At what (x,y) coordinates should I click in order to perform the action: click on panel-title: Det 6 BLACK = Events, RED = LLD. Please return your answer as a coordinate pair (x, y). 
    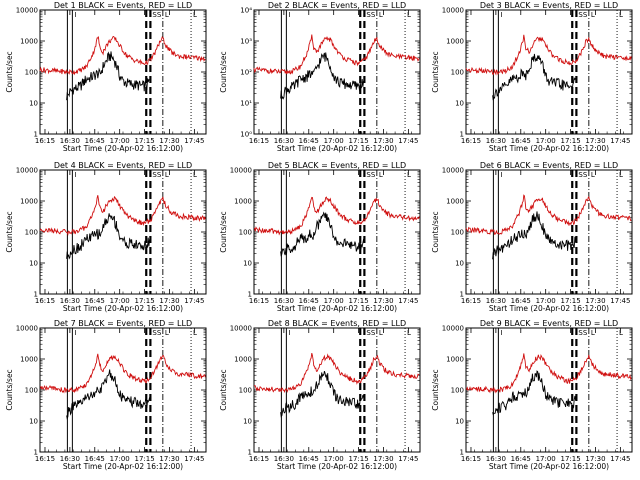
    Looking at the image, I should click on (549, 165).